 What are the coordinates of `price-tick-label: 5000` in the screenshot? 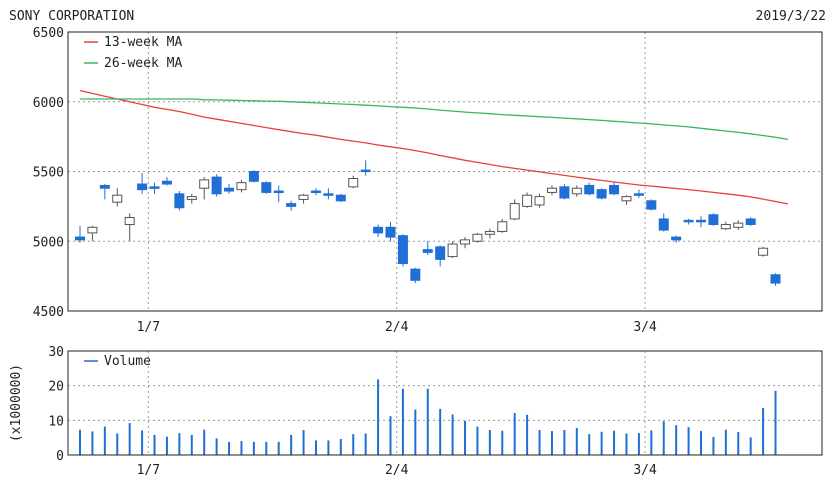 It's located at (48, 242).